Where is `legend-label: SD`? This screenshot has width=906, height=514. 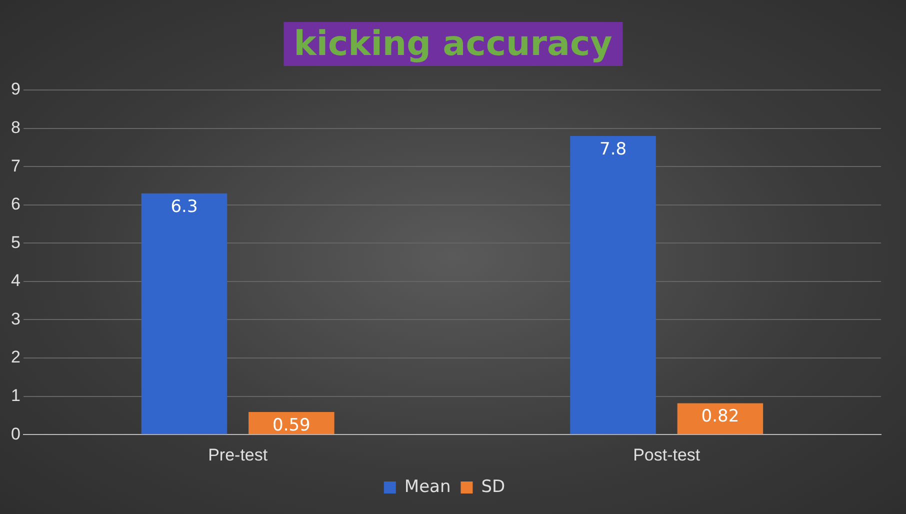 legend-label: SD is located at coordinates (493, 486).